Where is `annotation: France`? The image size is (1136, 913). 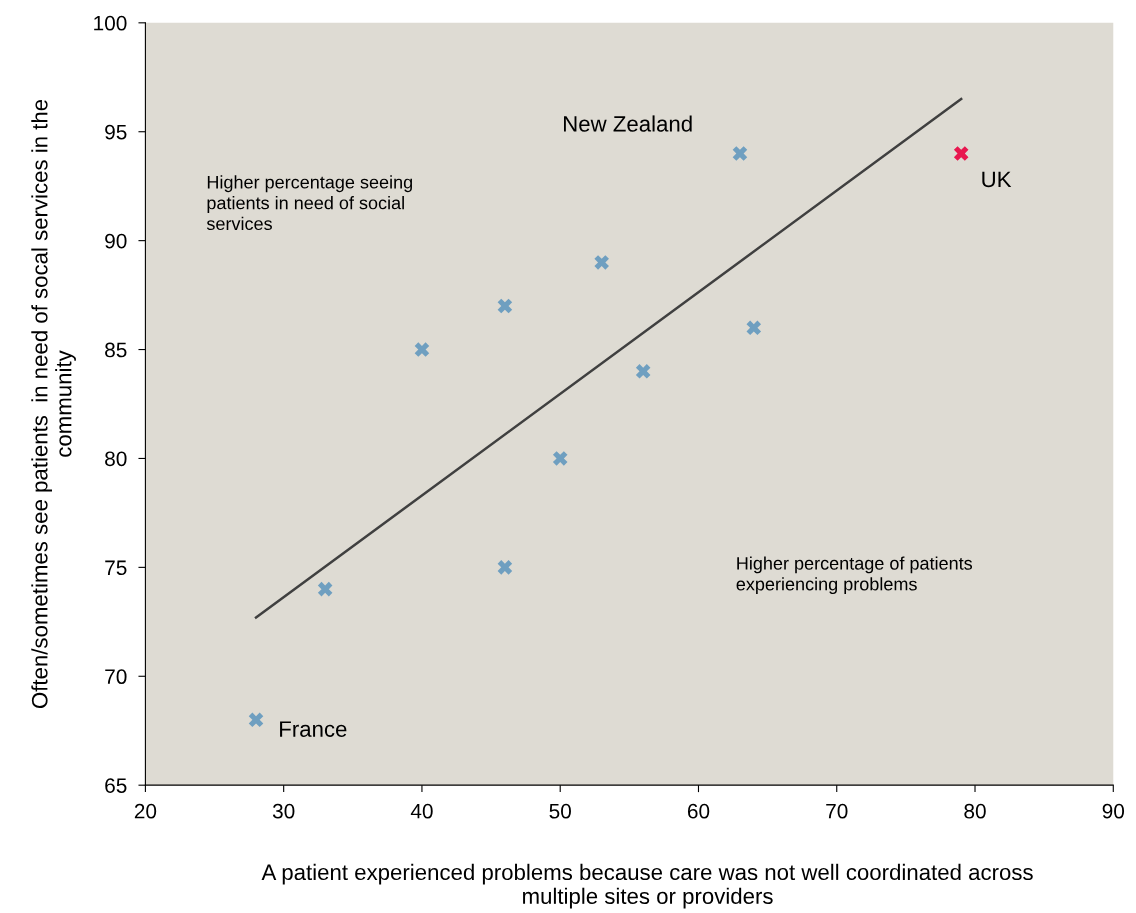
annotation: France is located at coordinates (313, 729).